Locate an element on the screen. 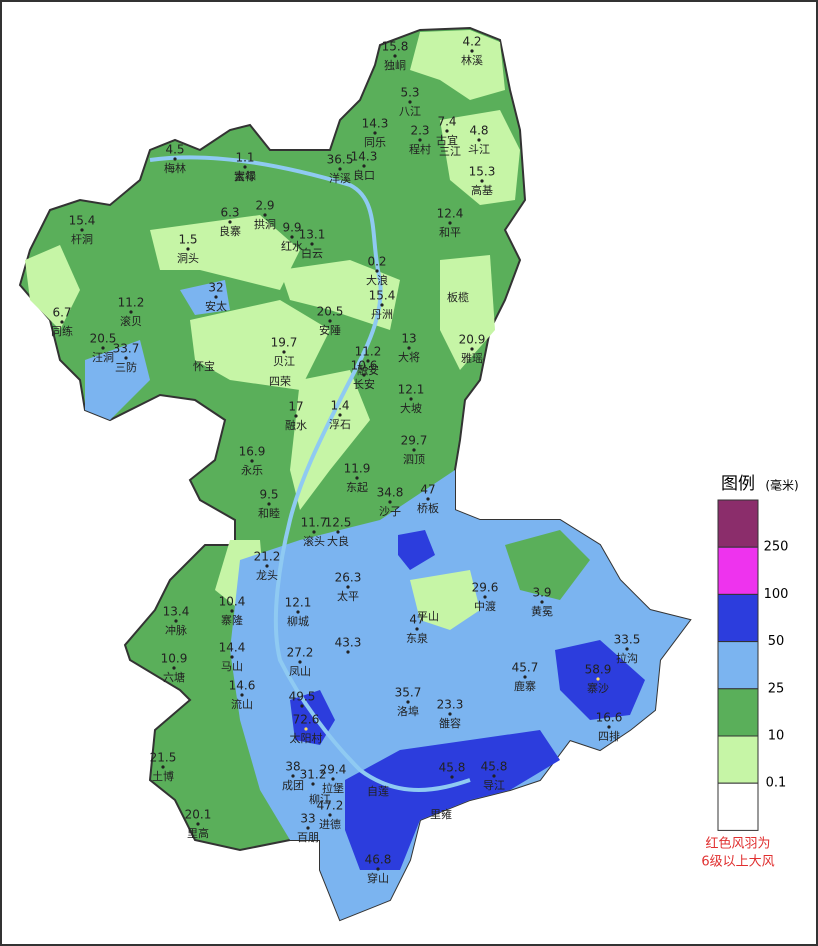 This screenshot has height=946, width=818. station-name: 雅瑶 is located at coordinates (472, 358).